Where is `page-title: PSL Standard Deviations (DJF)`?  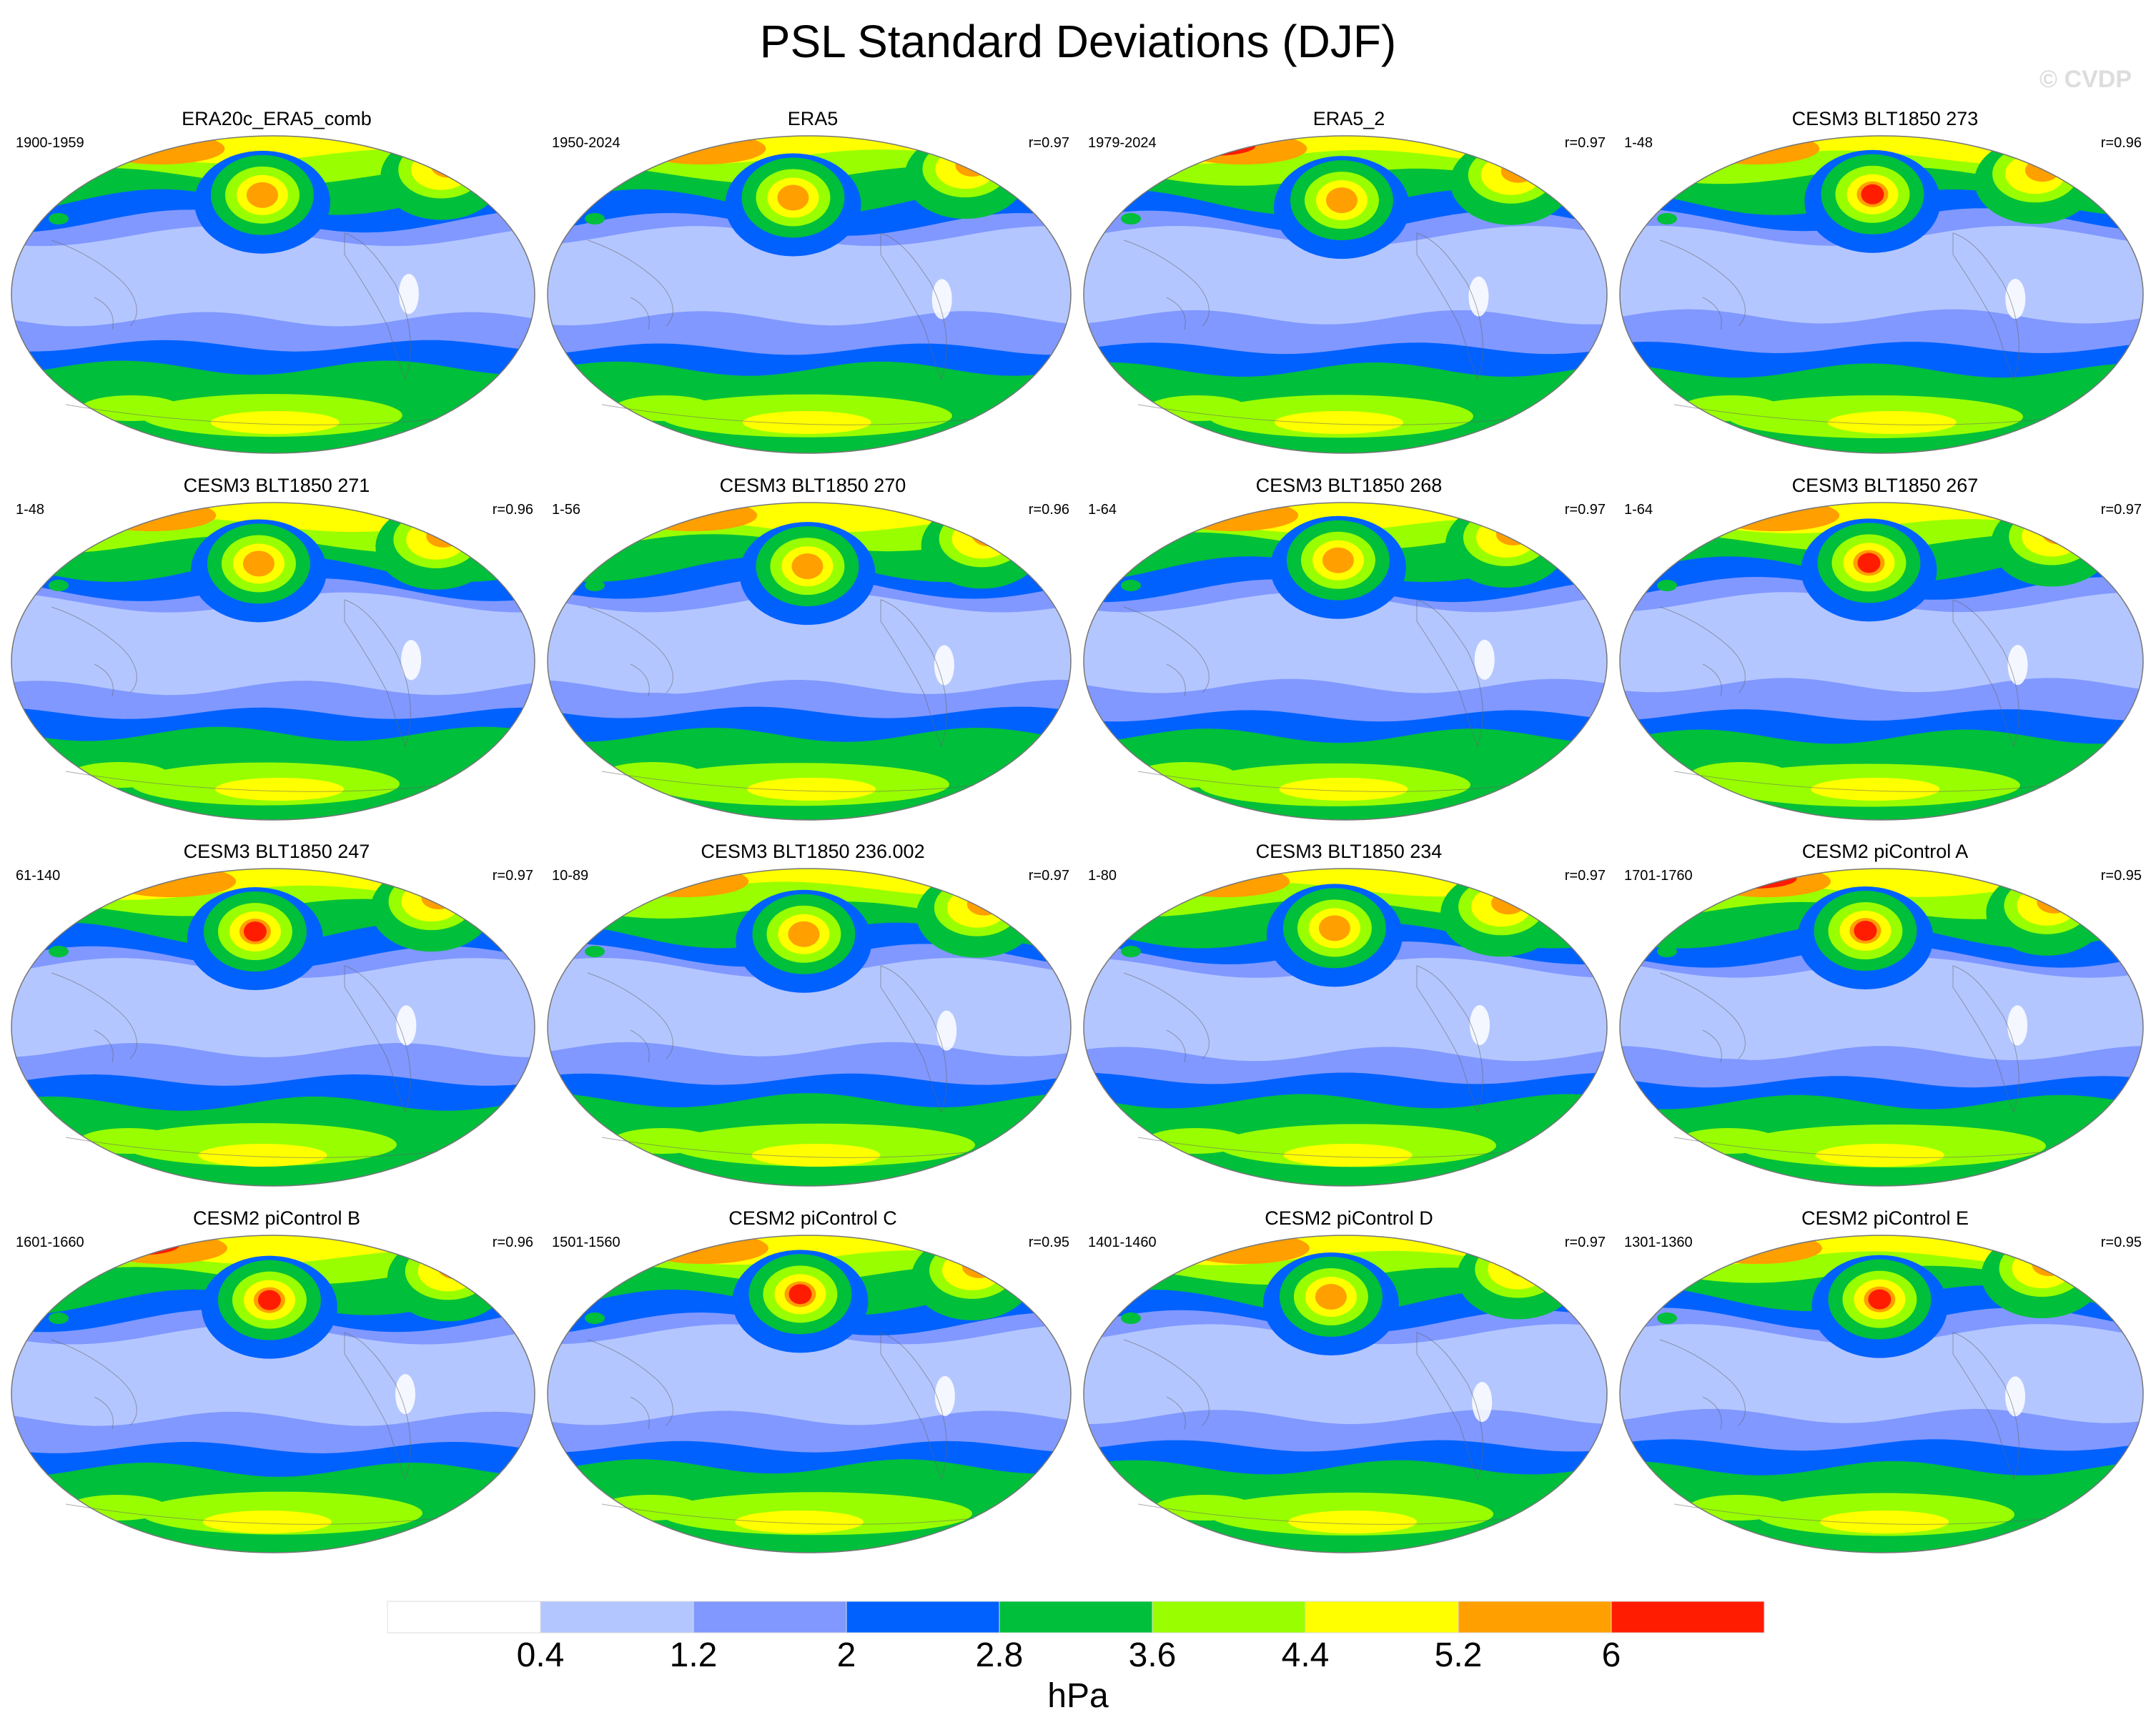 page-title: PSL Standard Deviations (DJF) is located at coordinates (1078, 41).